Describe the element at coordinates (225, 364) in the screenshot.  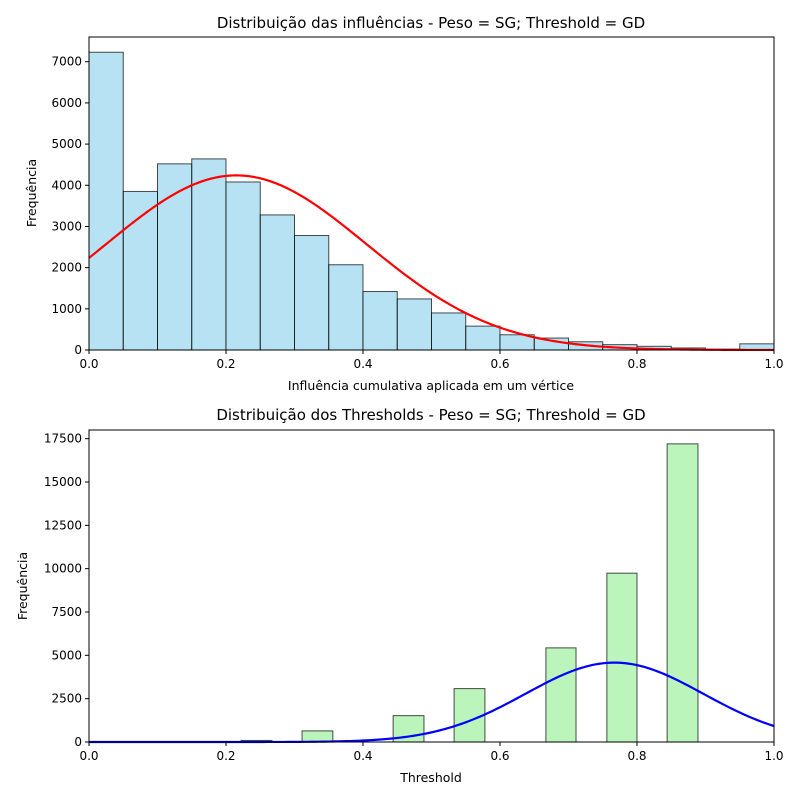
I see `influence-x-tick-label-1: 0.2` at that location.